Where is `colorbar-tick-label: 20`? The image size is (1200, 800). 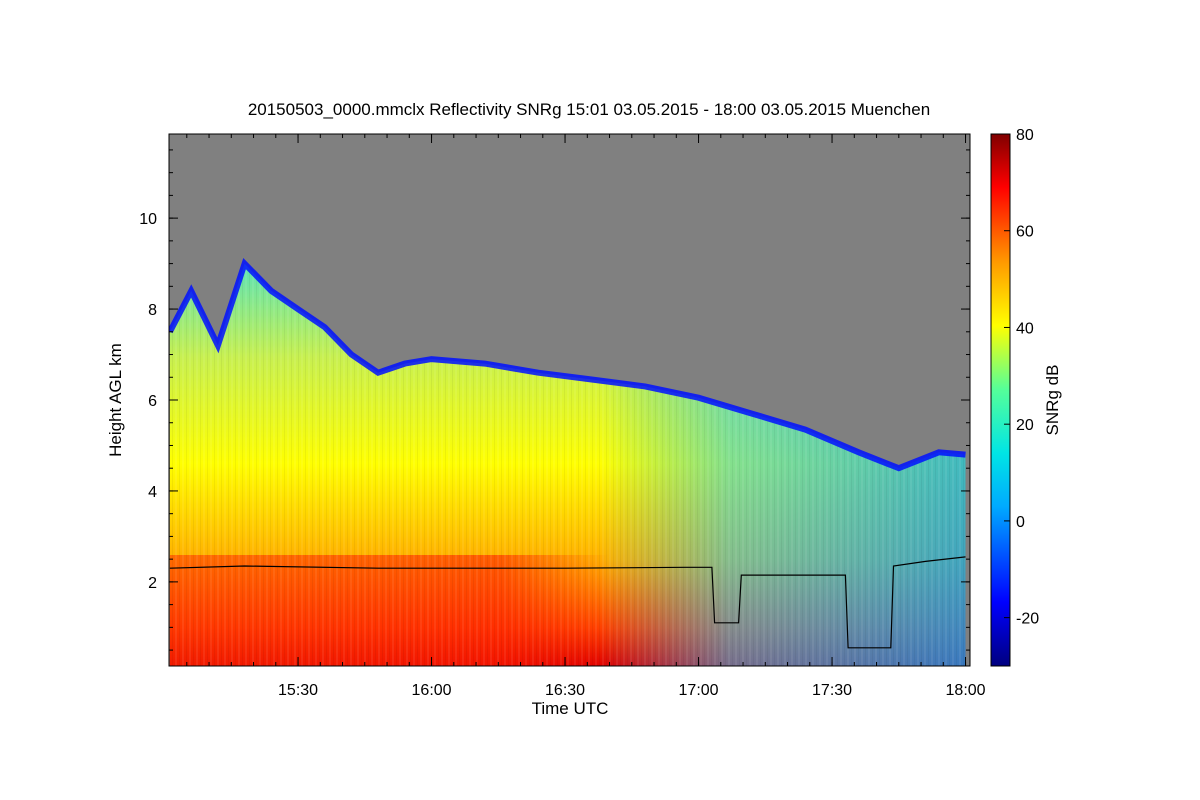
colorbar-tick-label: 20 is located at coordinates (1025, 425).